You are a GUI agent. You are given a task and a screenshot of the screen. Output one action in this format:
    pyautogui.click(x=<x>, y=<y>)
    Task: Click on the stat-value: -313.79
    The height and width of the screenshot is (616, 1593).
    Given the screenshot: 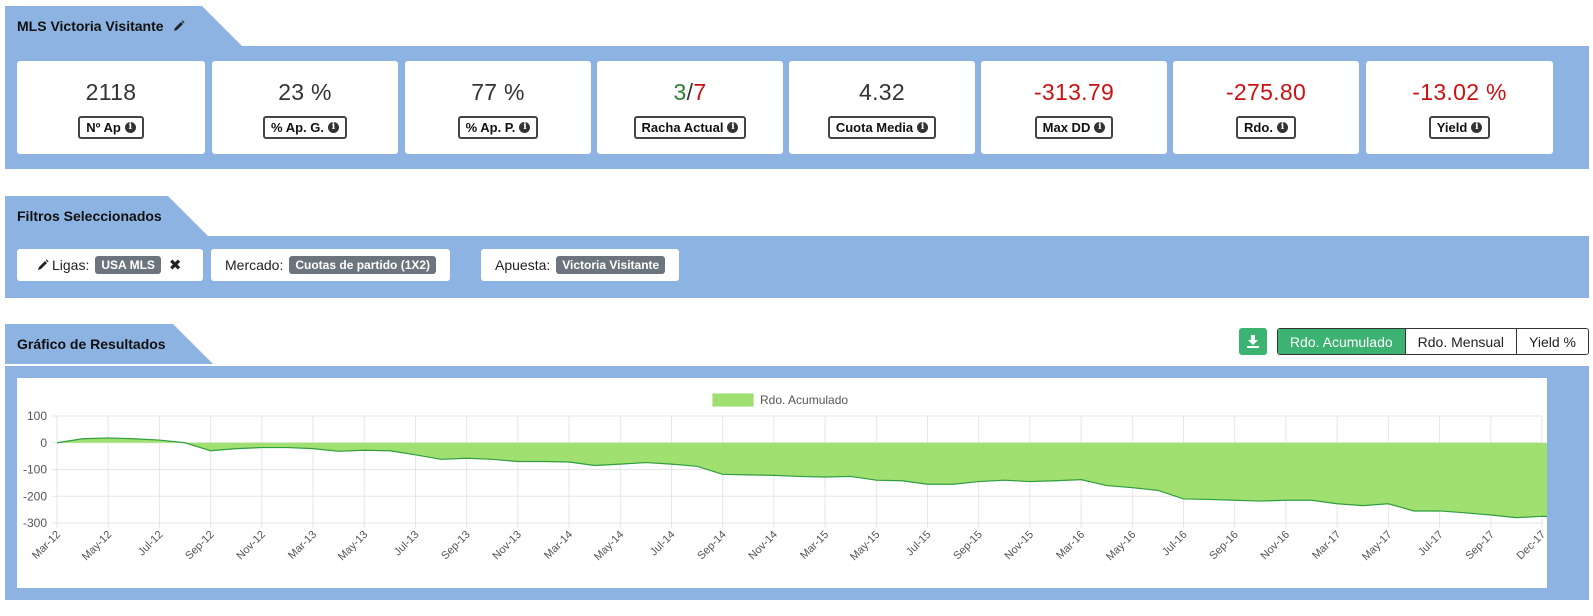 What is the action you would take?
    pyautogui.click(x=1074, y=92)
    